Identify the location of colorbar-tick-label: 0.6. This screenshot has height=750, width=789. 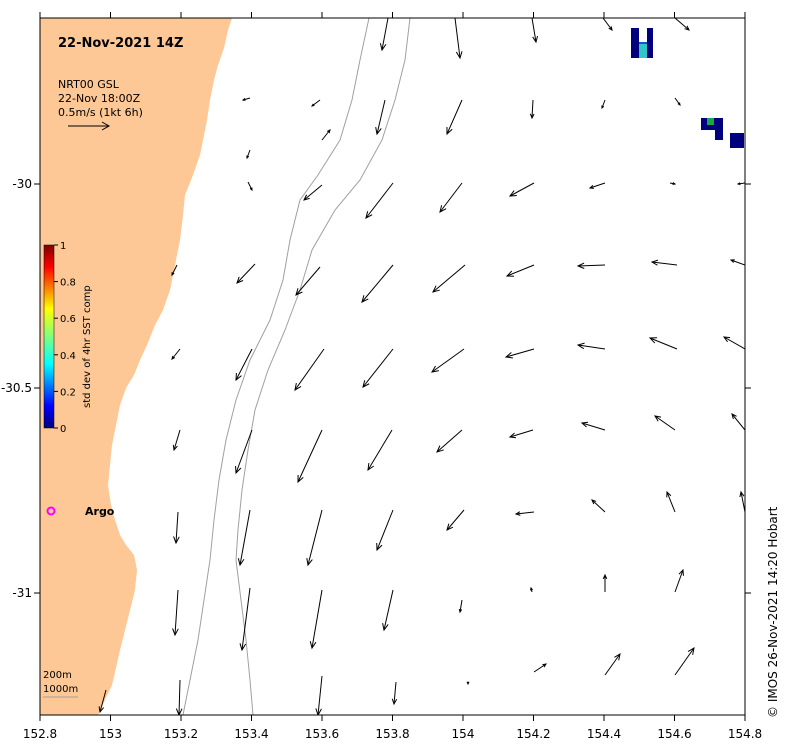
(68, 319).